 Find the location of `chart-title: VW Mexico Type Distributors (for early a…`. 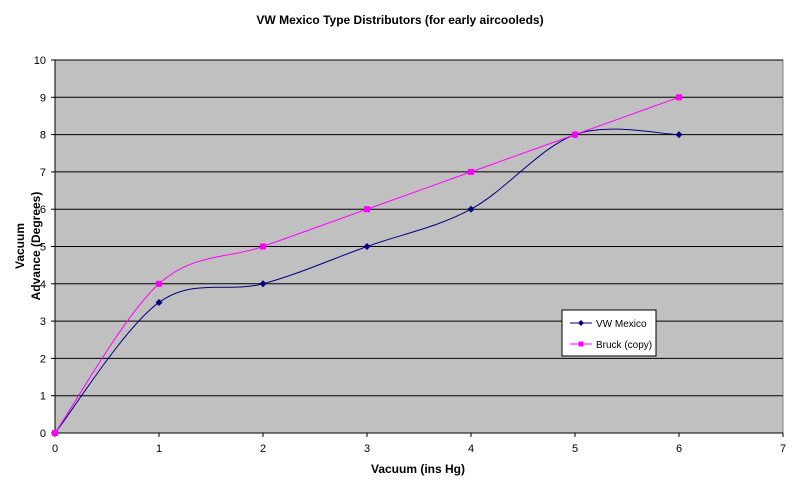

chart-title: VW Mexico Type Distributors (for early a… is located at coordinates (399, 20).